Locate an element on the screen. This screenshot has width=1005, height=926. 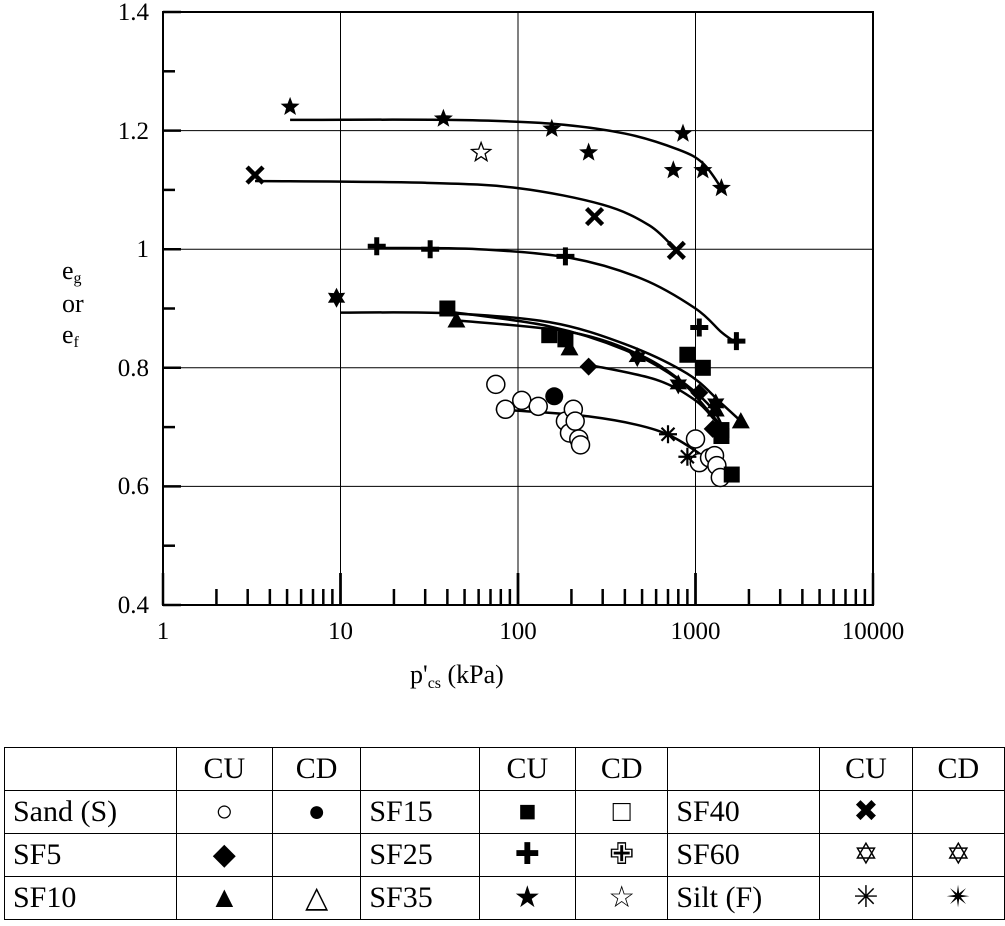
x-tick-label: 10 is located at coordinates (340, 631).